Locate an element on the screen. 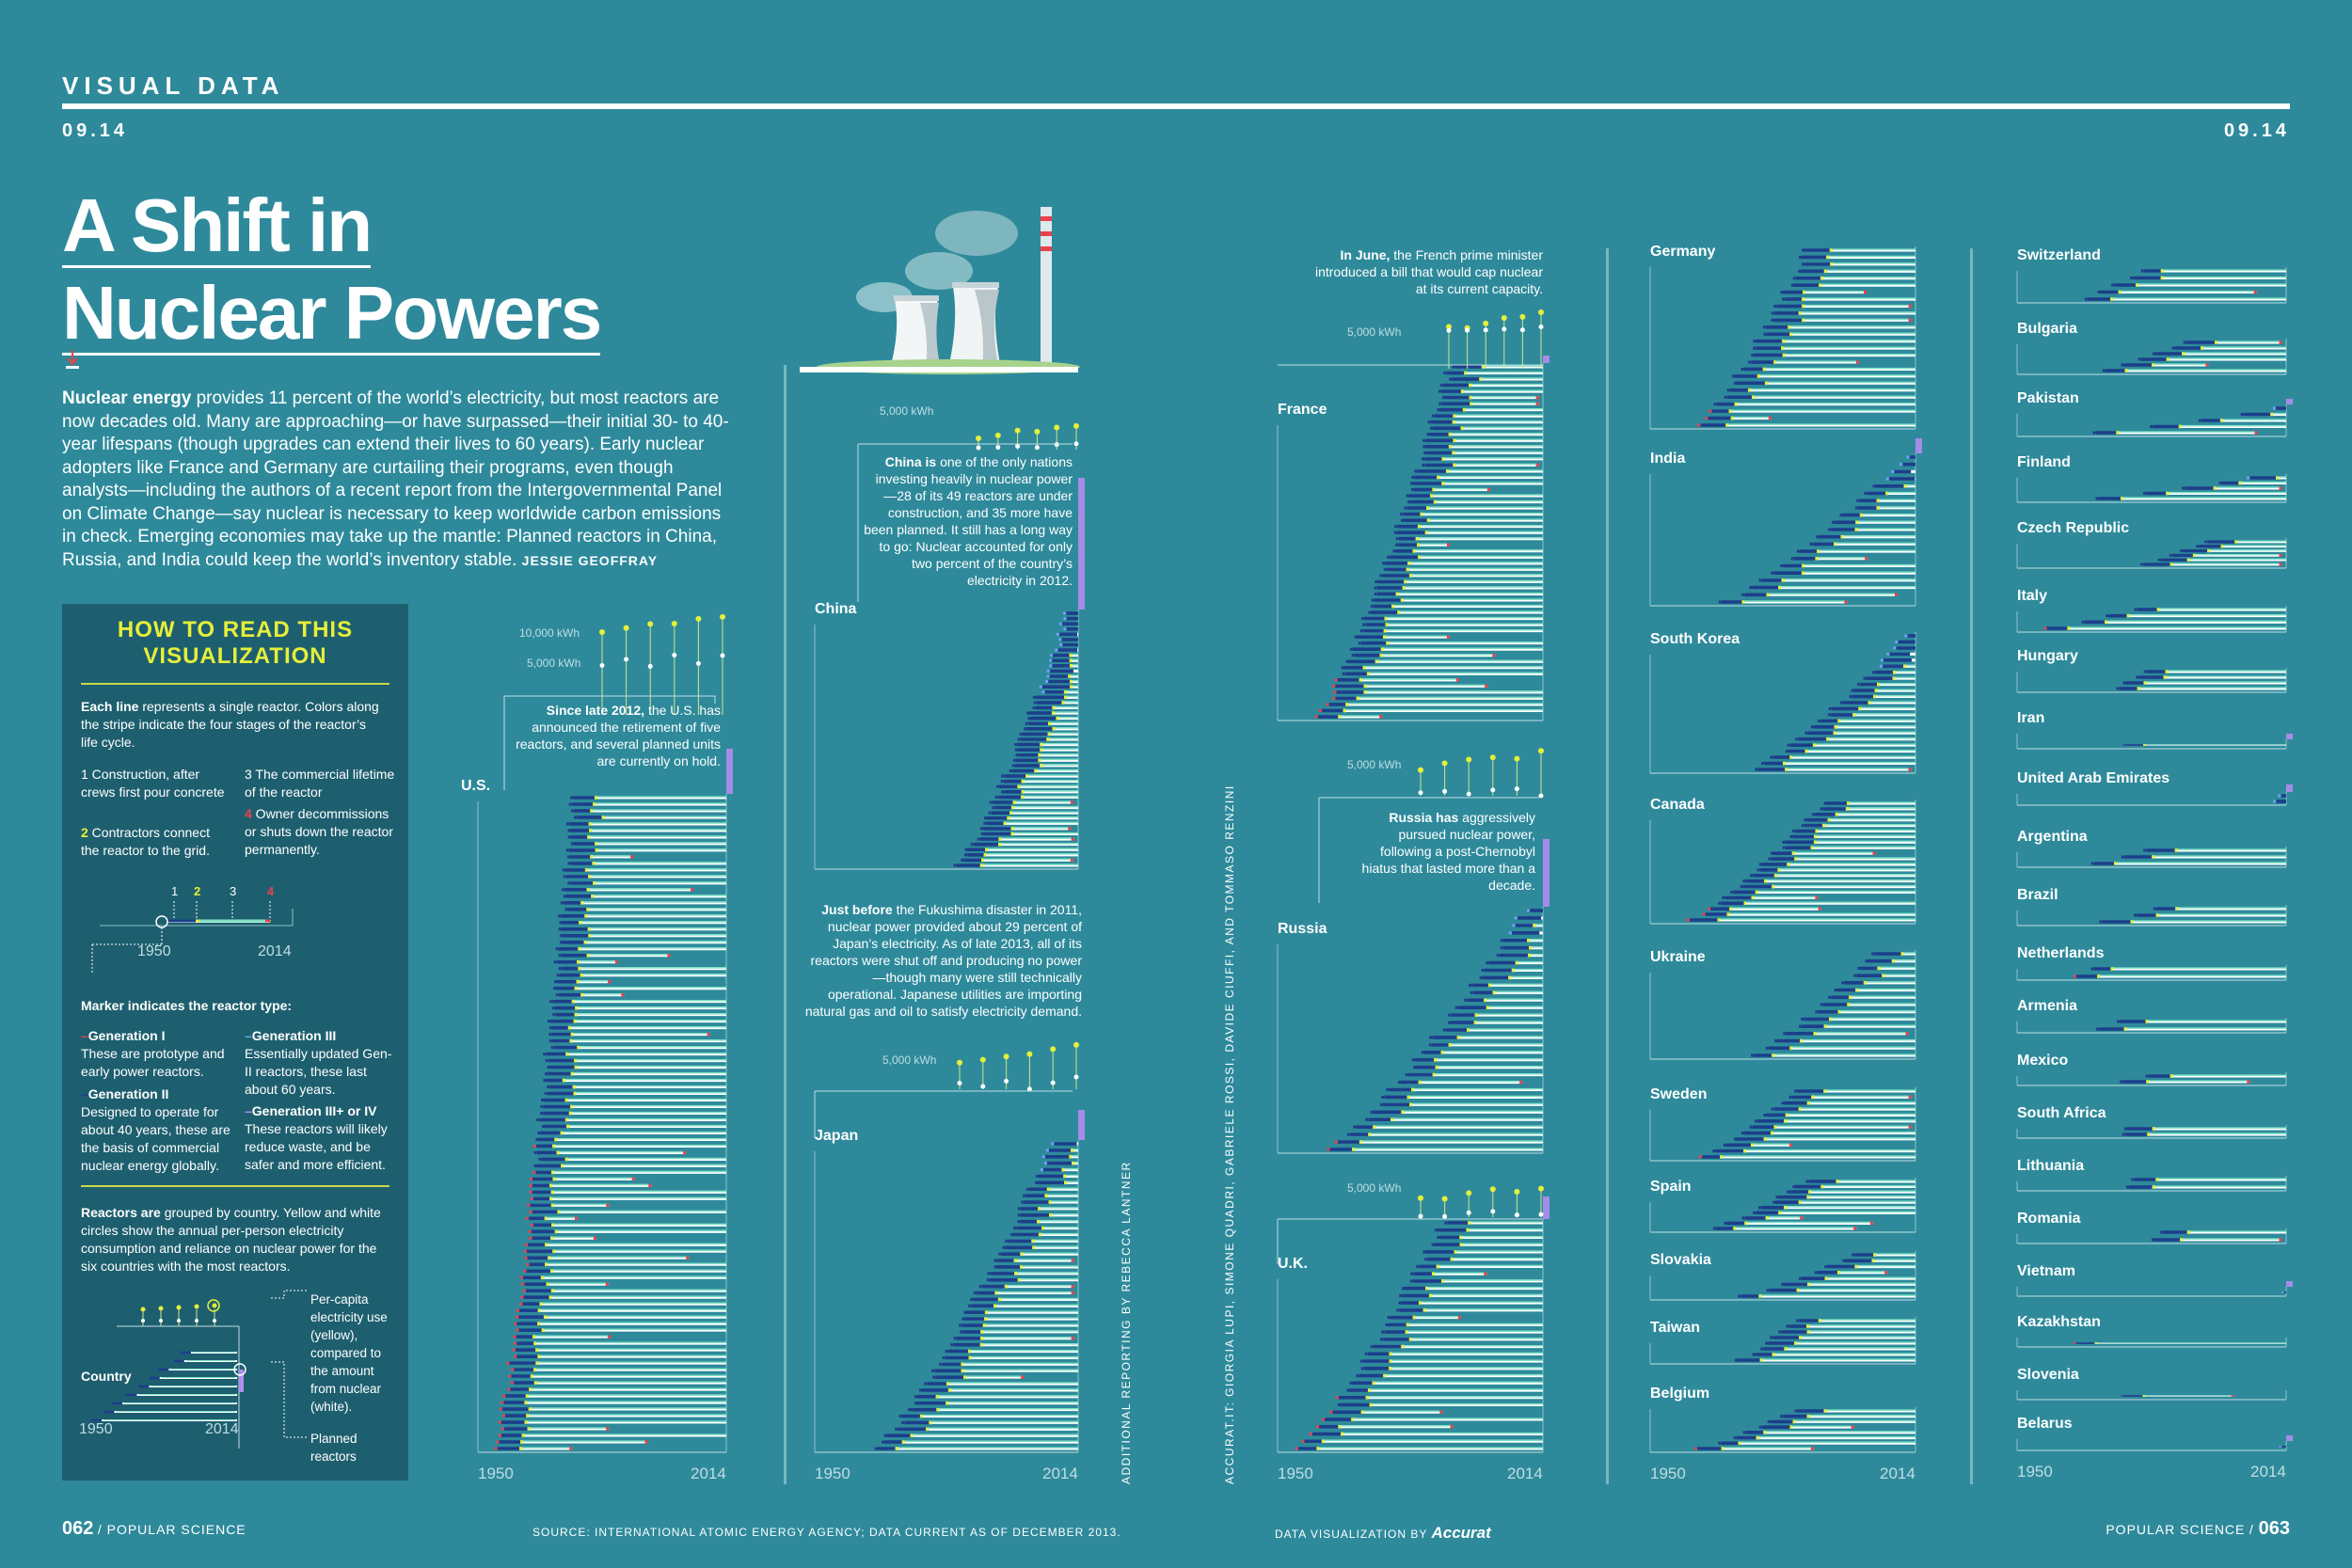 The width and height of the screenshot is (2352, 1568). country-label: South Korea is located at coordinates (1695, 639).